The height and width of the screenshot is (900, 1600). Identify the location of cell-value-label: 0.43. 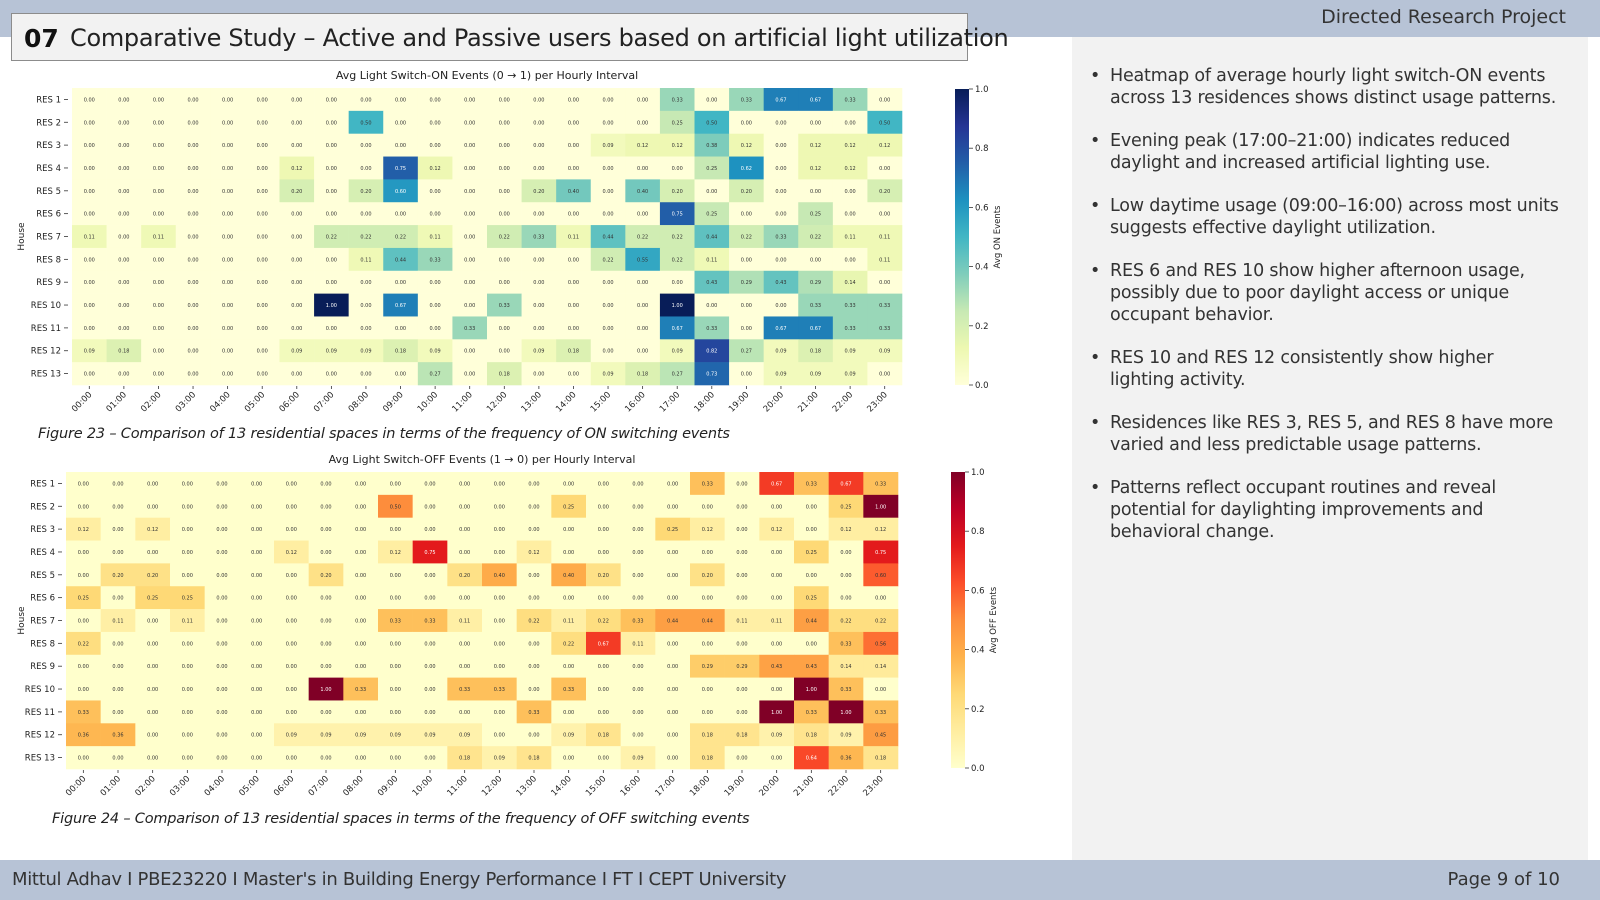
(711, 283).